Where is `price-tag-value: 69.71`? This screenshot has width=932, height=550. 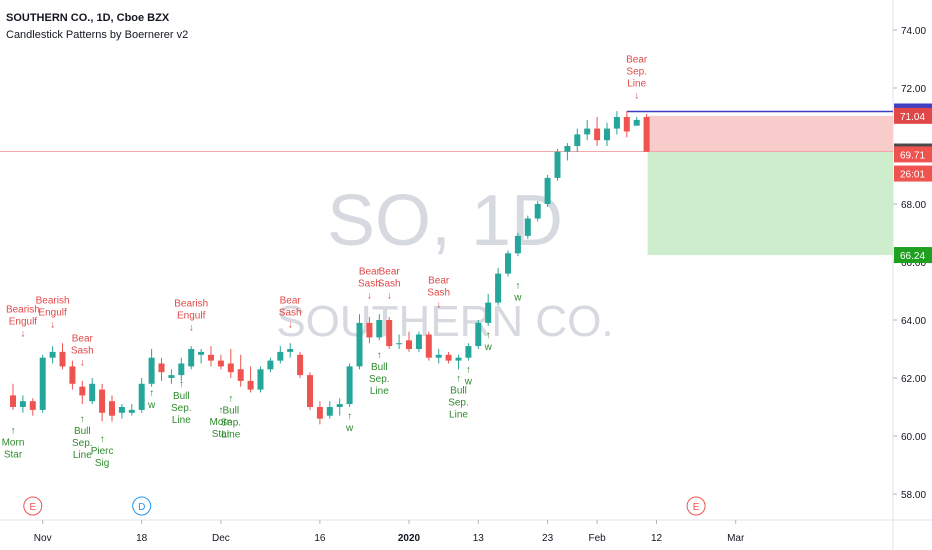
price-tag-value: 69.71 is located at coordinates (912, 155).